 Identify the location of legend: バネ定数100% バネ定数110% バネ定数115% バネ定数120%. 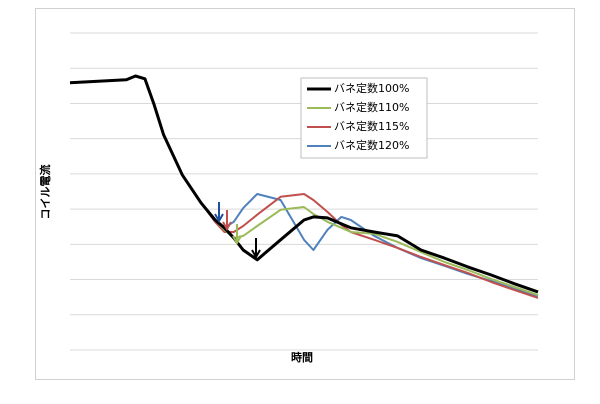
(364, 118).